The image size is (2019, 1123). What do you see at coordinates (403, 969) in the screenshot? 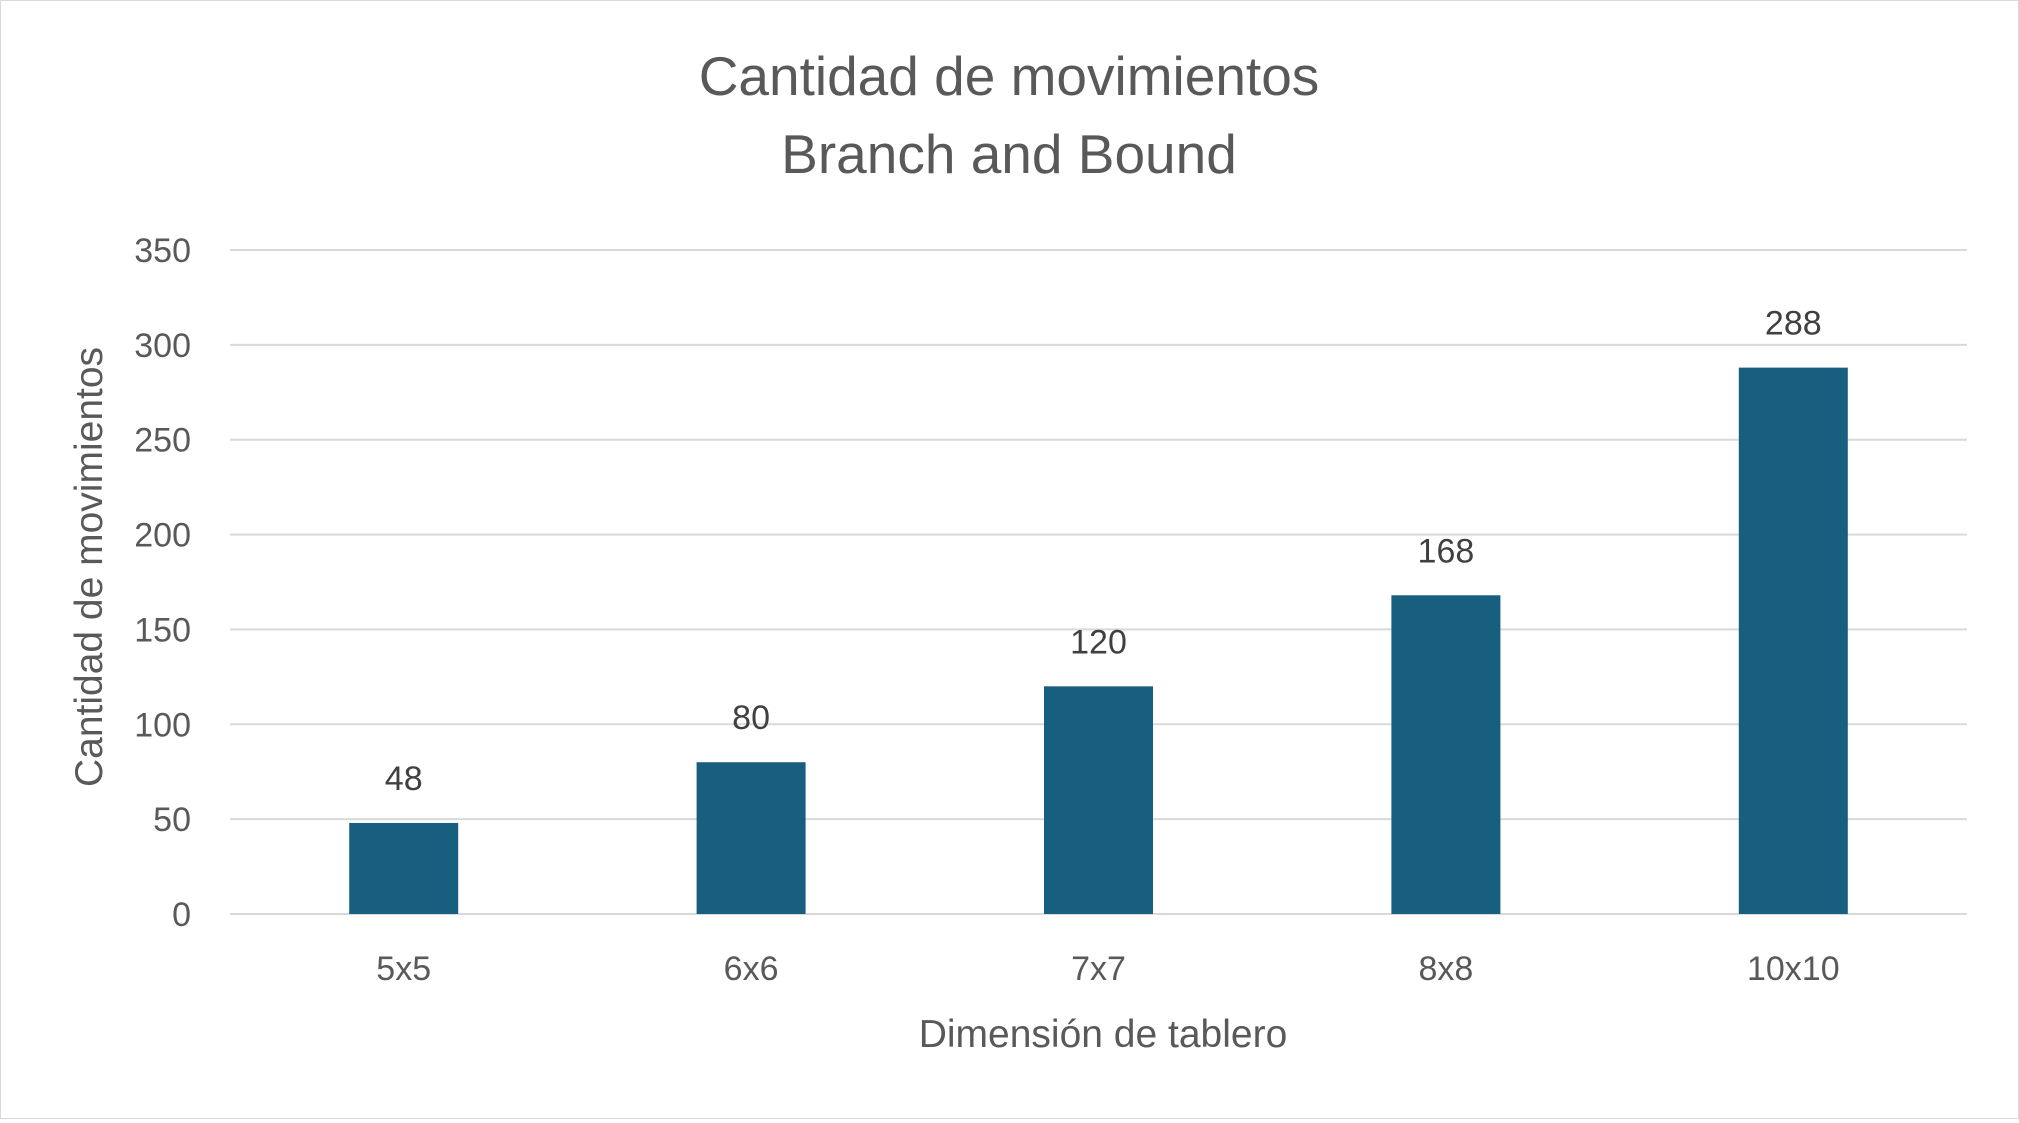
I see `x-tick-label: 5x5` at bounding box center [403, 969].